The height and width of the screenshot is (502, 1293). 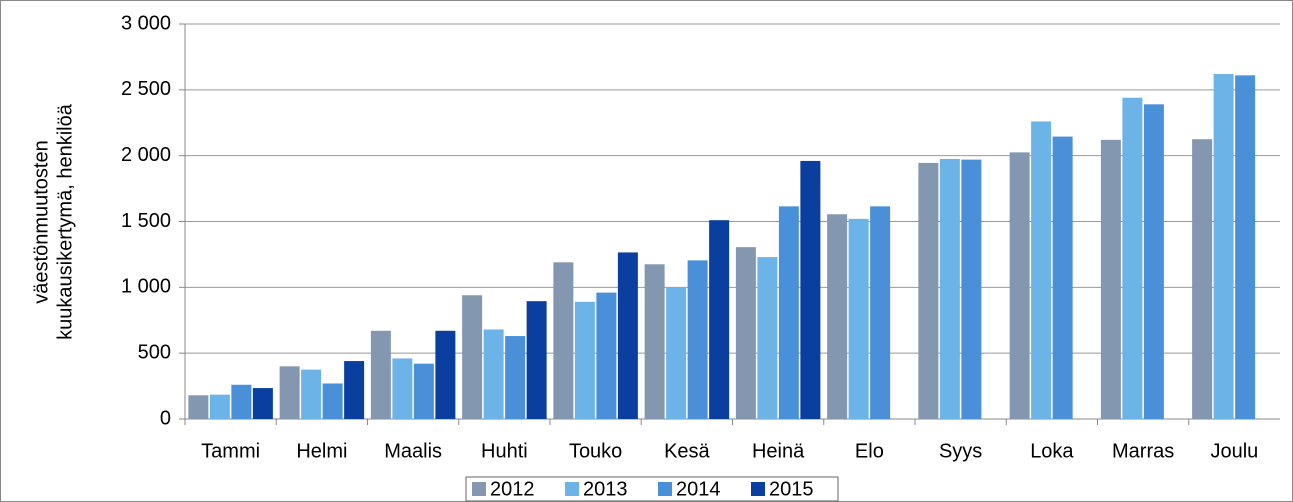 I want to click on y-tick-label: 0, so click(x=165, y=418).